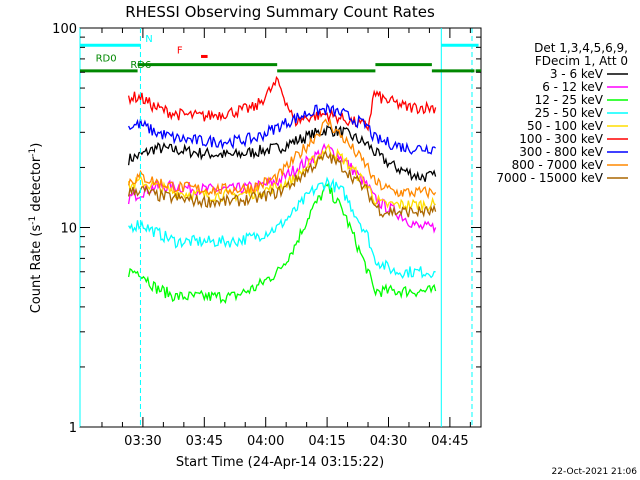 The image size is (640, 480). I want to click on legend-header-line-2: FDecim 1, Att 0, so click(581, 61).